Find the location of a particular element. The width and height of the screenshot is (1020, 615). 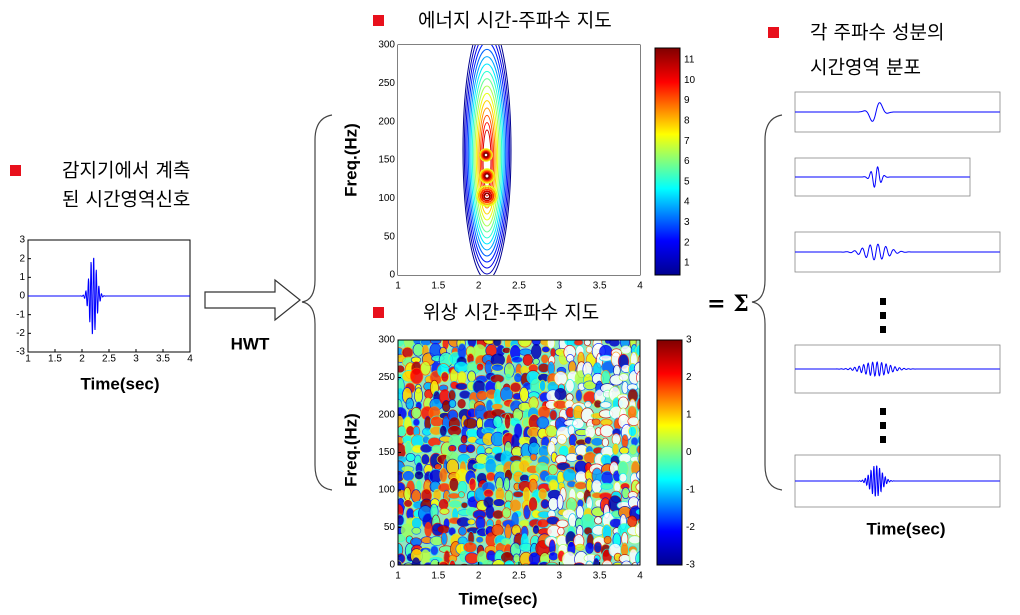

y-tick-label: 2 is located at coordinates (22, 258).